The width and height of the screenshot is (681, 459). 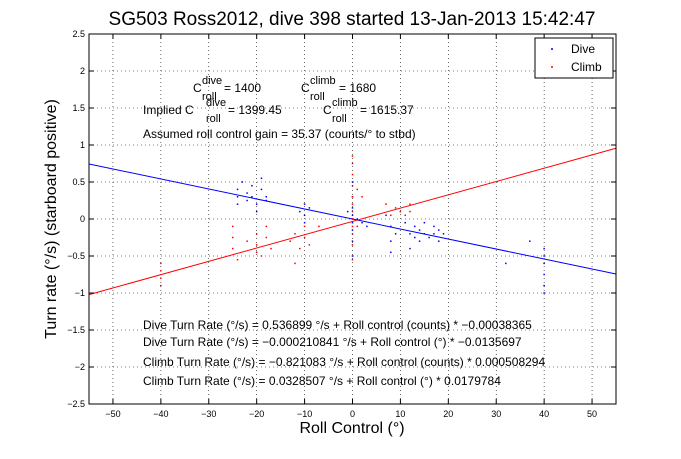 What do you see at coordinates (351, 428) in the screenshot?
I see `x-axis-label: Roll Control (°)` at bounding box center [351, 428].